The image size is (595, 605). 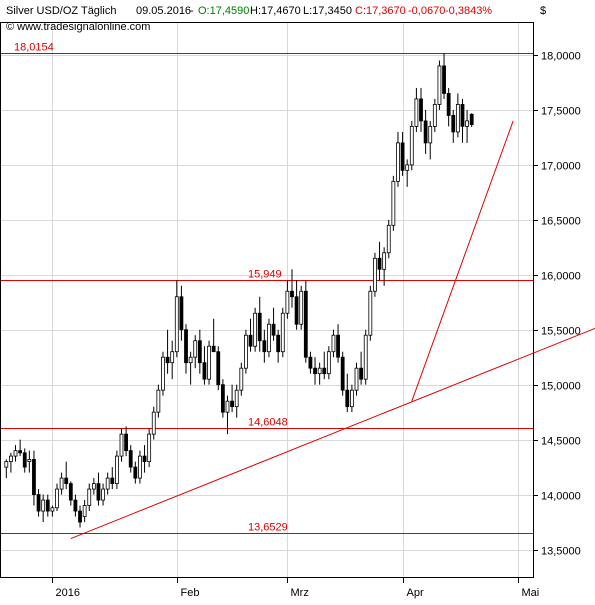 I want to click on trend-line, so click(x=462, y=261).